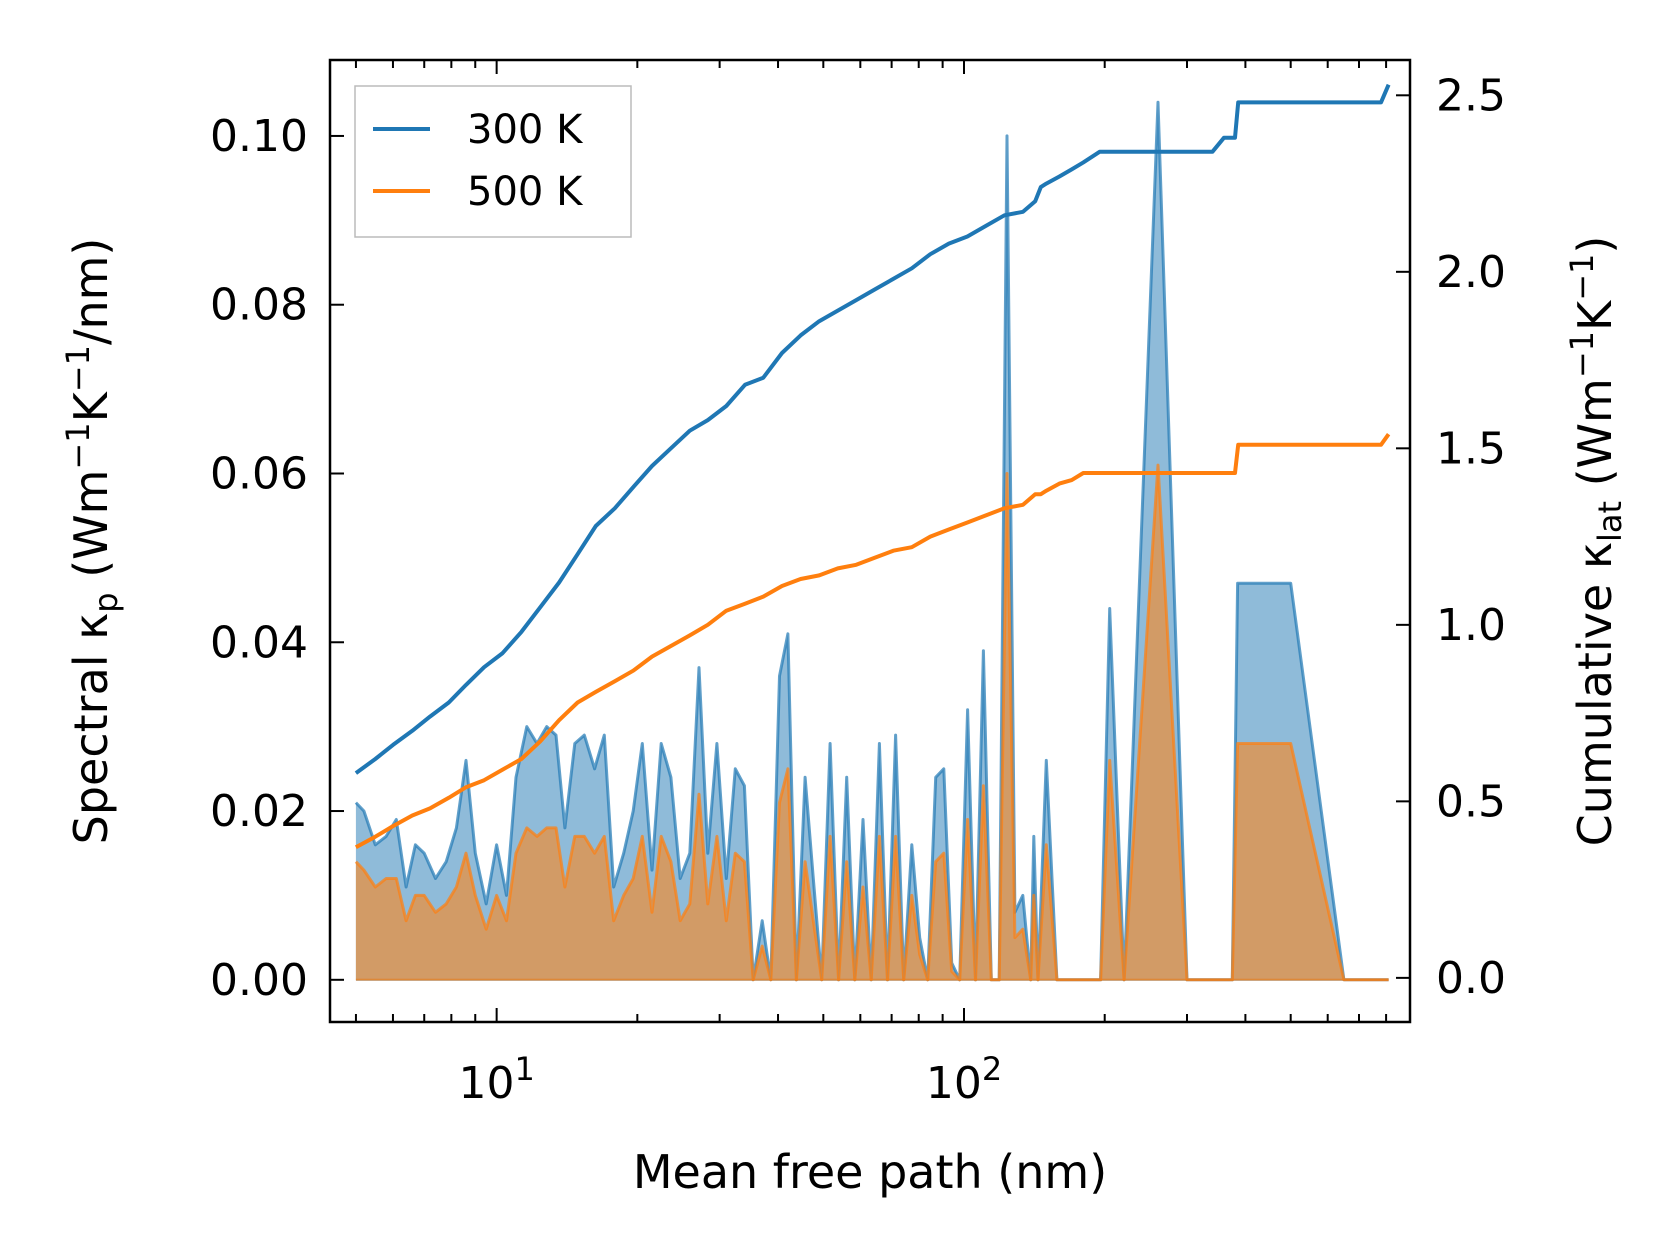 This screenshot has height=1254, width=1679. Describe the element at coordinates (91, 531) in the screenshot. I see `left-title-unit-open: (Wm` at that location.